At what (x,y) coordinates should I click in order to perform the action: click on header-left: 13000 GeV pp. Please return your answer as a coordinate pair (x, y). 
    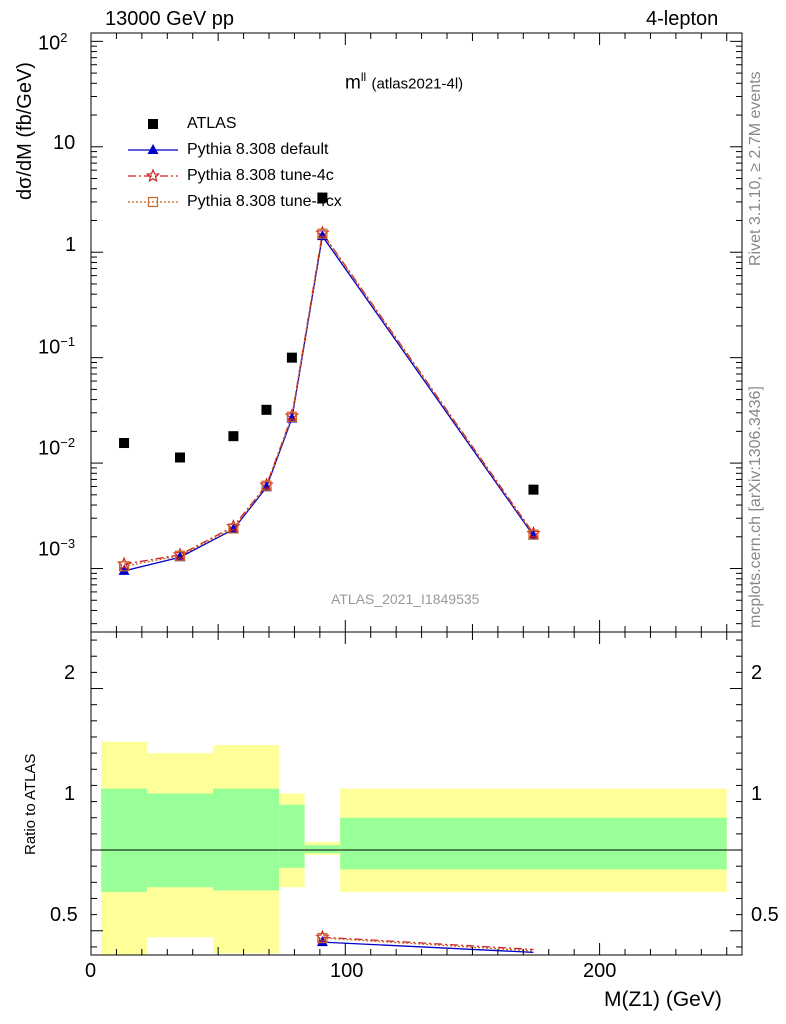
    Looking at the image, I should click on (169, 19).